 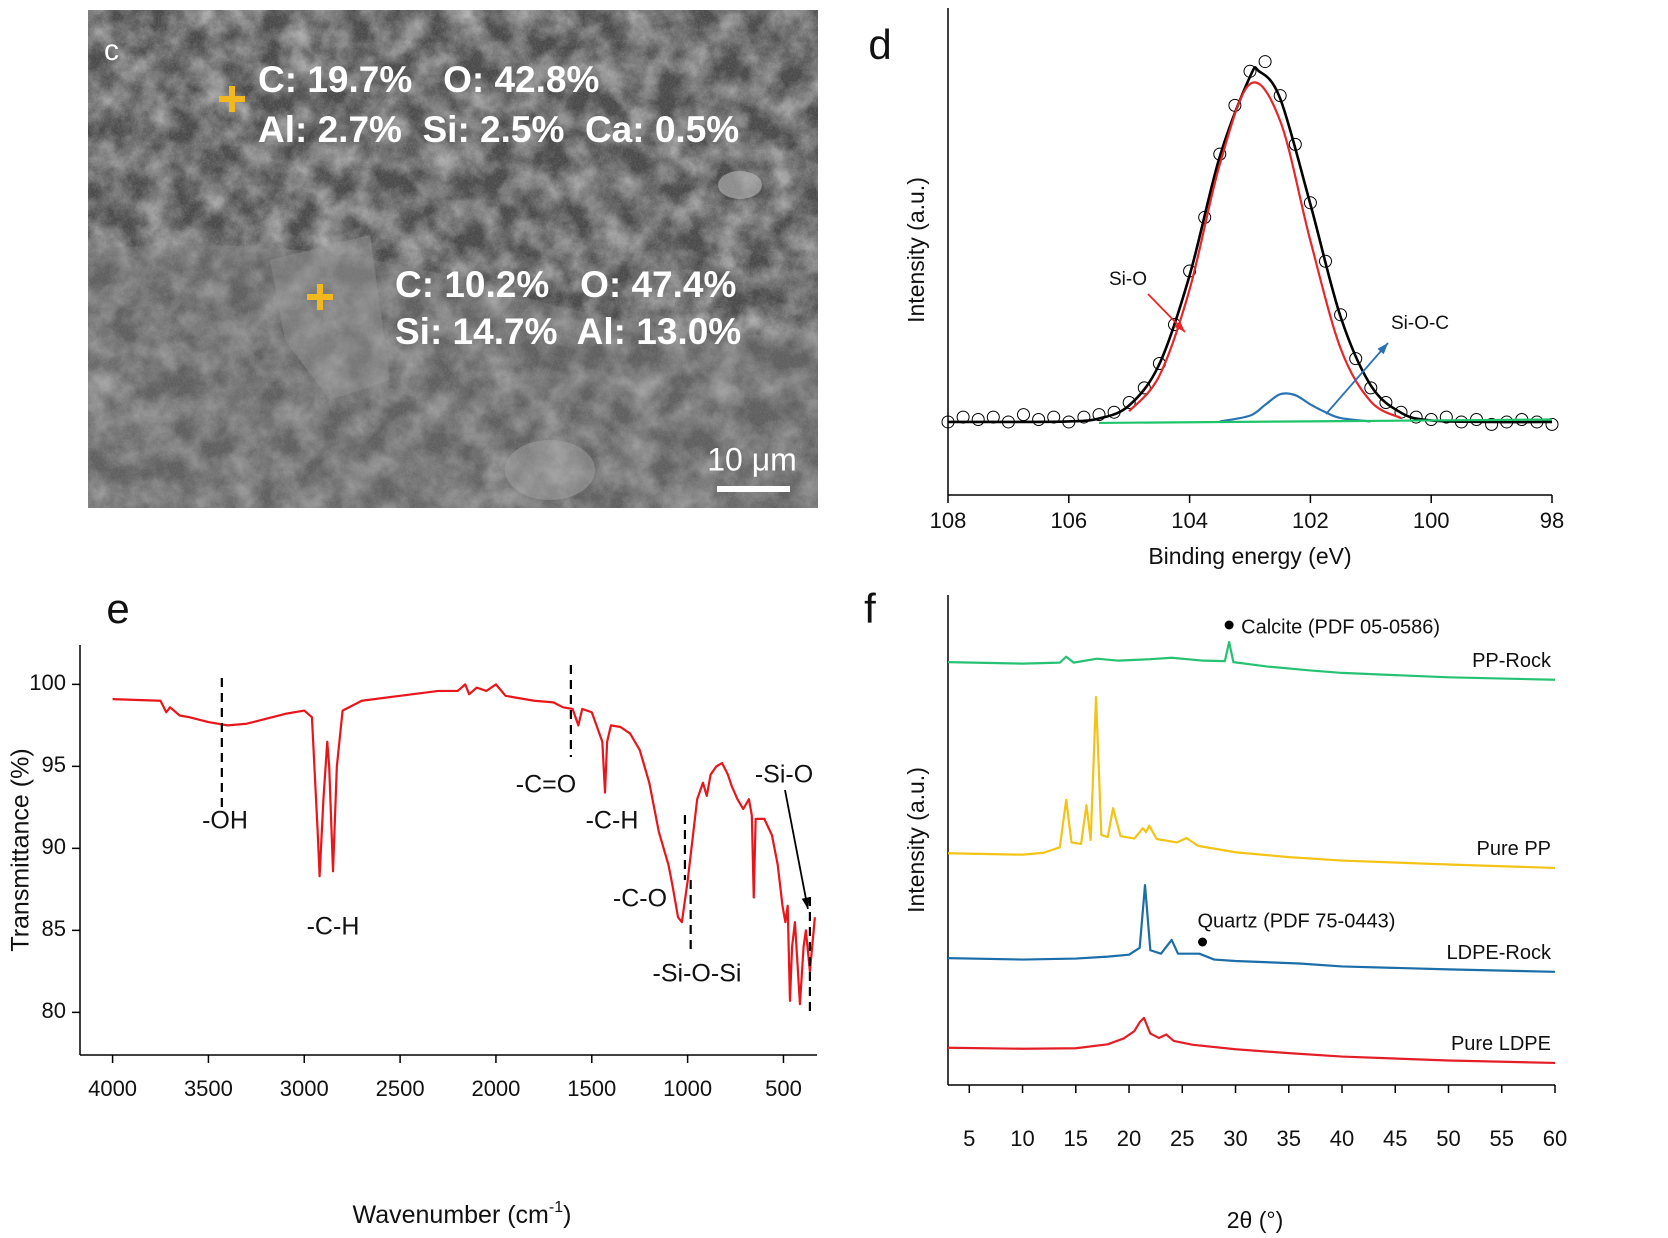 I want to click on x-axis-label: Wavenumber (cm-1), so click(x=462, y=1214).